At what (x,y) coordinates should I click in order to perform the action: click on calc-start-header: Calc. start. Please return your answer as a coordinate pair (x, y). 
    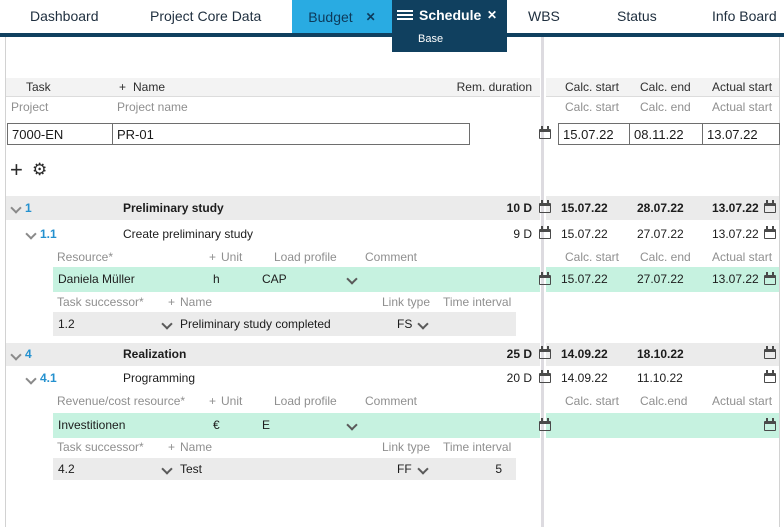
    Looking at the image, I should click on (592, 401).